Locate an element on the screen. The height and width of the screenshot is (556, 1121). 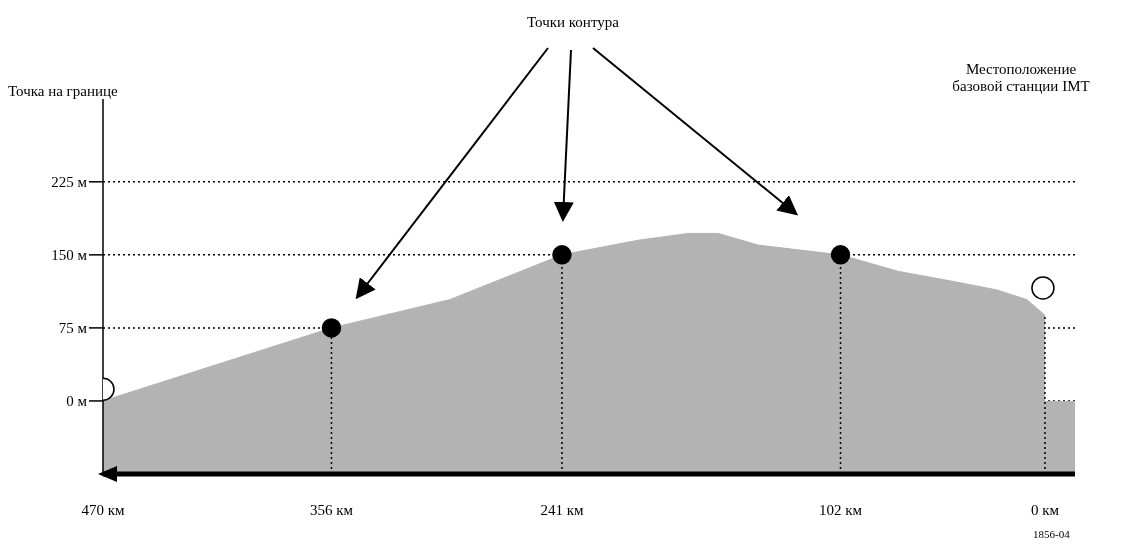
x-tick-label: 356 км is located at coordinates (331, 509).